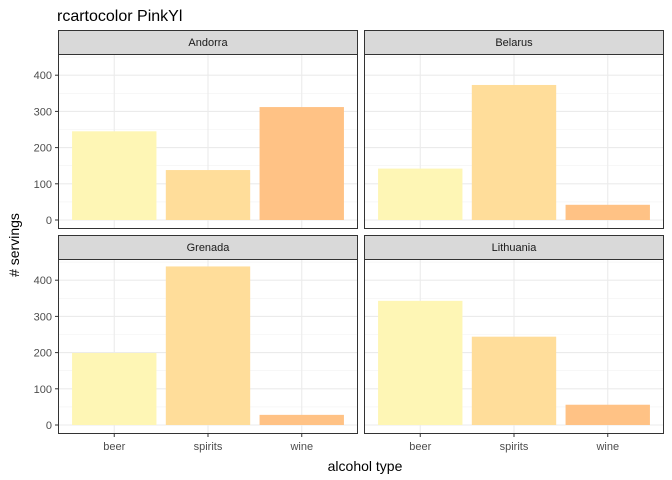 This screenshot has width=672, height=480. Describe the element at coordinates (208, 195) in the screenshot. I see `bar-andorra-spirits` at that location.